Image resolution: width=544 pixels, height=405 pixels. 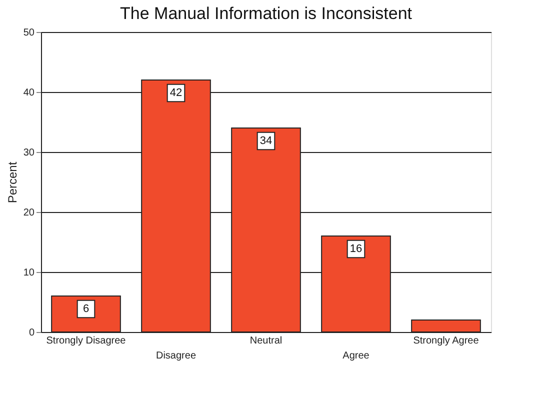 What do you see at coordinates (266, 341) in the screenshot?
I see `x-tick-label: Neutral` at bounding box center [266, 341].